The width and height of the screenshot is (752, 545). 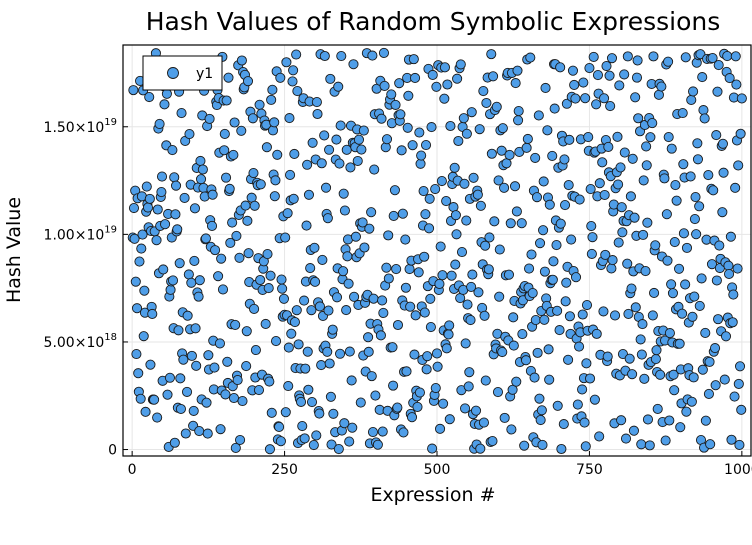 What do you see at coordinates (432, 495) in the screenshot?
I see `x-axis-label: Expression #` at bounding box center [432, 495].